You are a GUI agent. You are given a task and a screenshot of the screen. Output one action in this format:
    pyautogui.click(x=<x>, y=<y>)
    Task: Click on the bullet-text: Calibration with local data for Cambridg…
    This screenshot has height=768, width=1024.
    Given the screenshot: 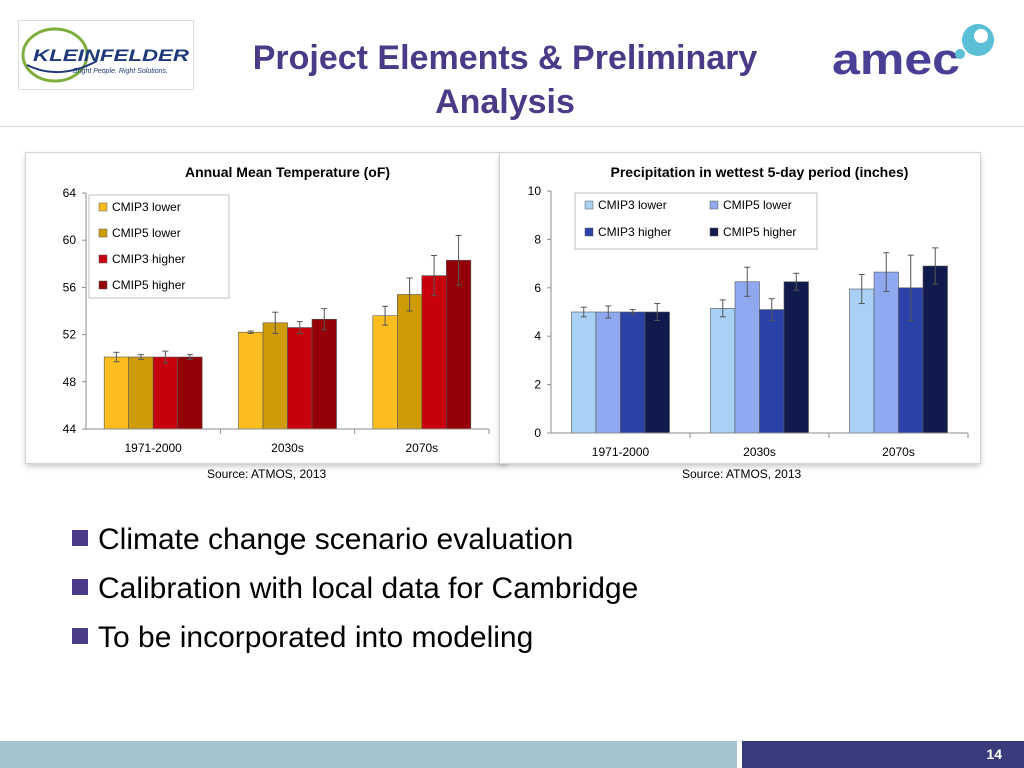 What is the action you would take?
    pyautogui.click(x=368, y=588)
    